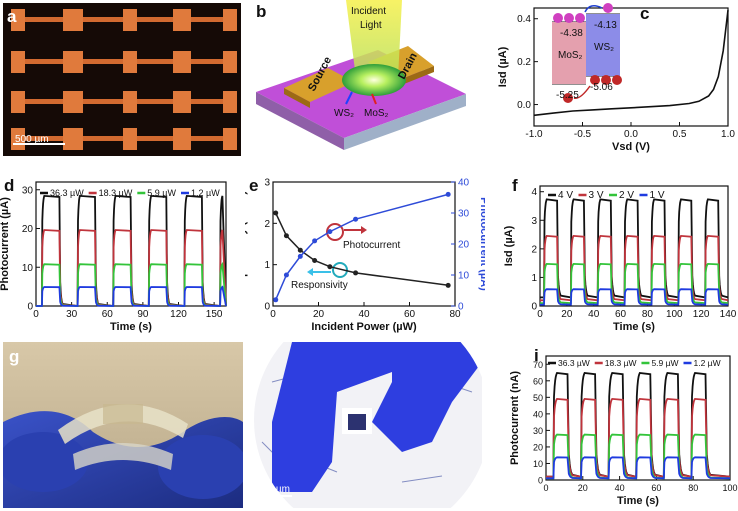 The height and width of the screenshot is (511, 738). What do you see at coordinates (644, 13) in the screenshot?
I see `panel-label-c: c` at bounding box center [644, 13].